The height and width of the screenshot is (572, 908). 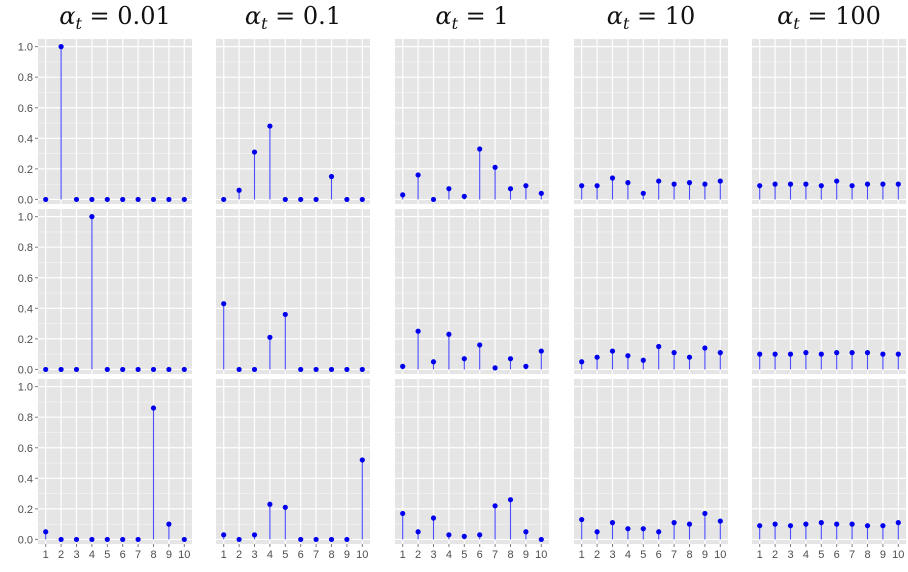 What do you see at coordinates (115, 461) in the screenshot?
I see `panel-r3-c1` at bounding box center [115, 461].